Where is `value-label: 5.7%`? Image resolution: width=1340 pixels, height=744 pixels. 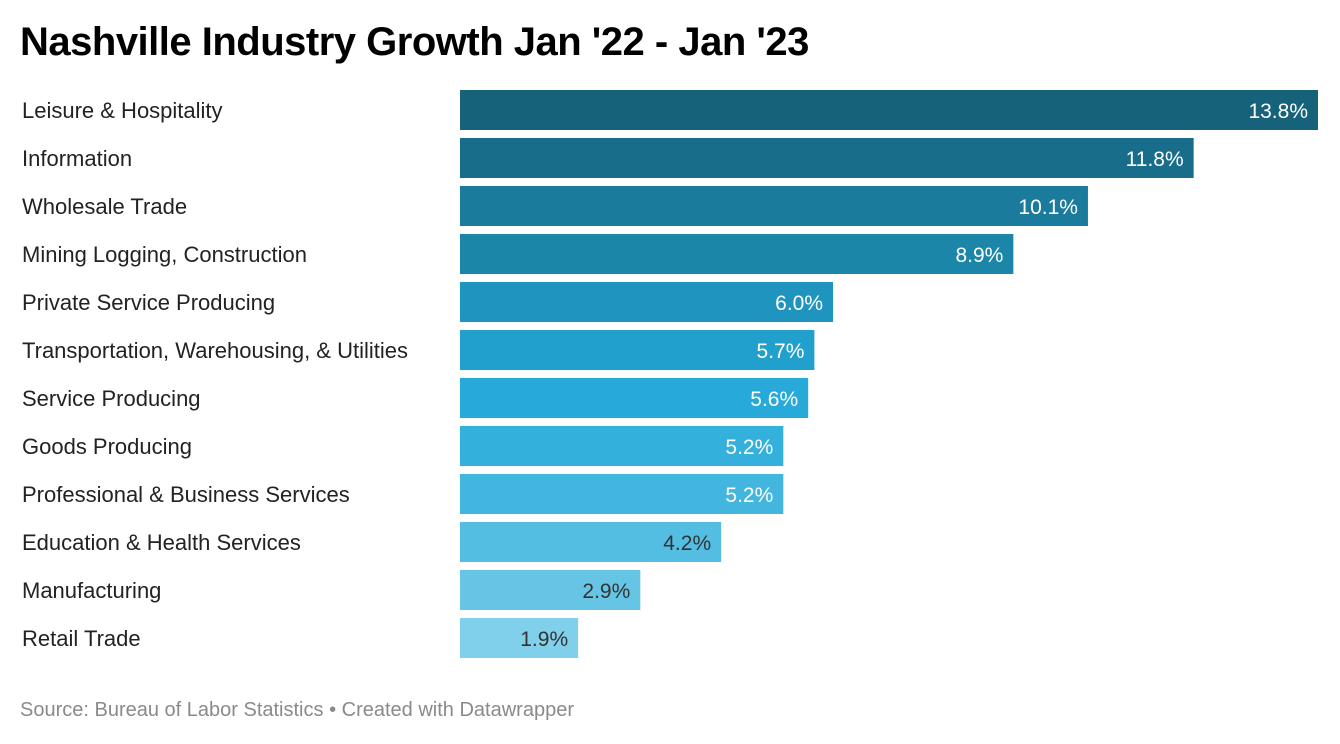 value-label: 5.7% is located at coordinates (781, 351).